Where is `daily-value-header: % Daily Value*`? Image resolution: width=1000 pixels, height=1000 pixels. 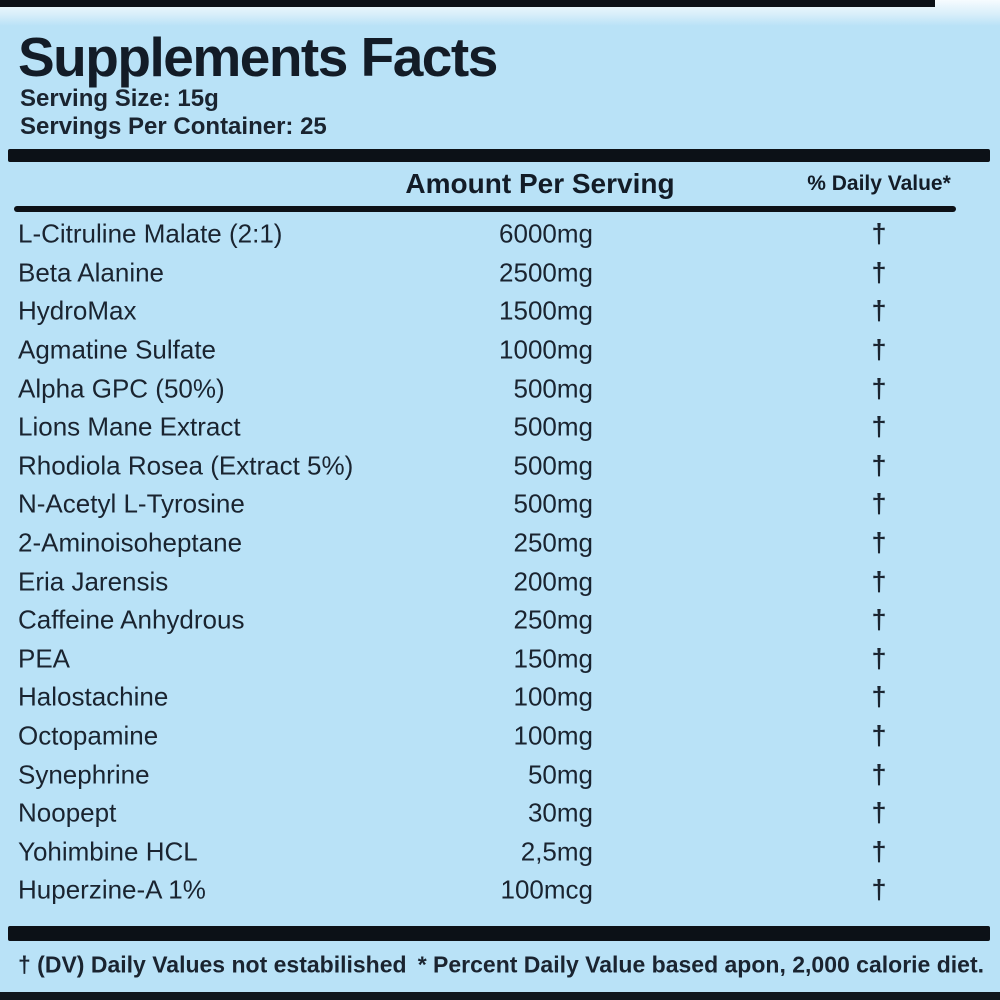
daily-value-header: % Daily Value* is located at coordinates (879, 183).